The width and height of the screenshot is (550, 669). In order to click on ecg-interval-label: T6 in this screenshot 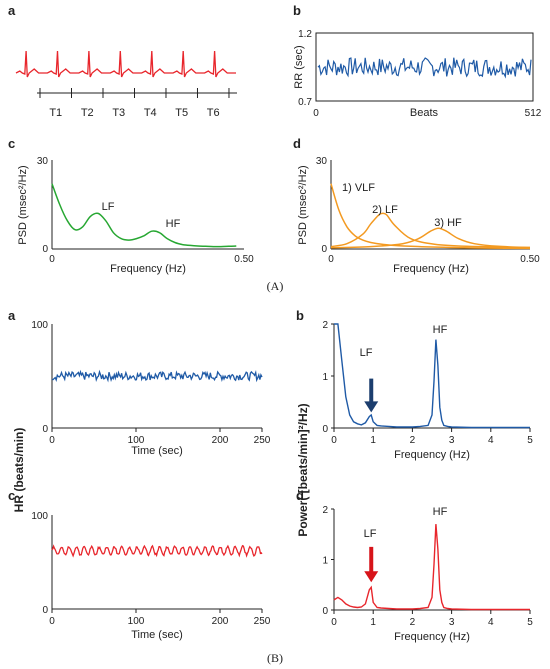, I will do `click(213, 113)`.